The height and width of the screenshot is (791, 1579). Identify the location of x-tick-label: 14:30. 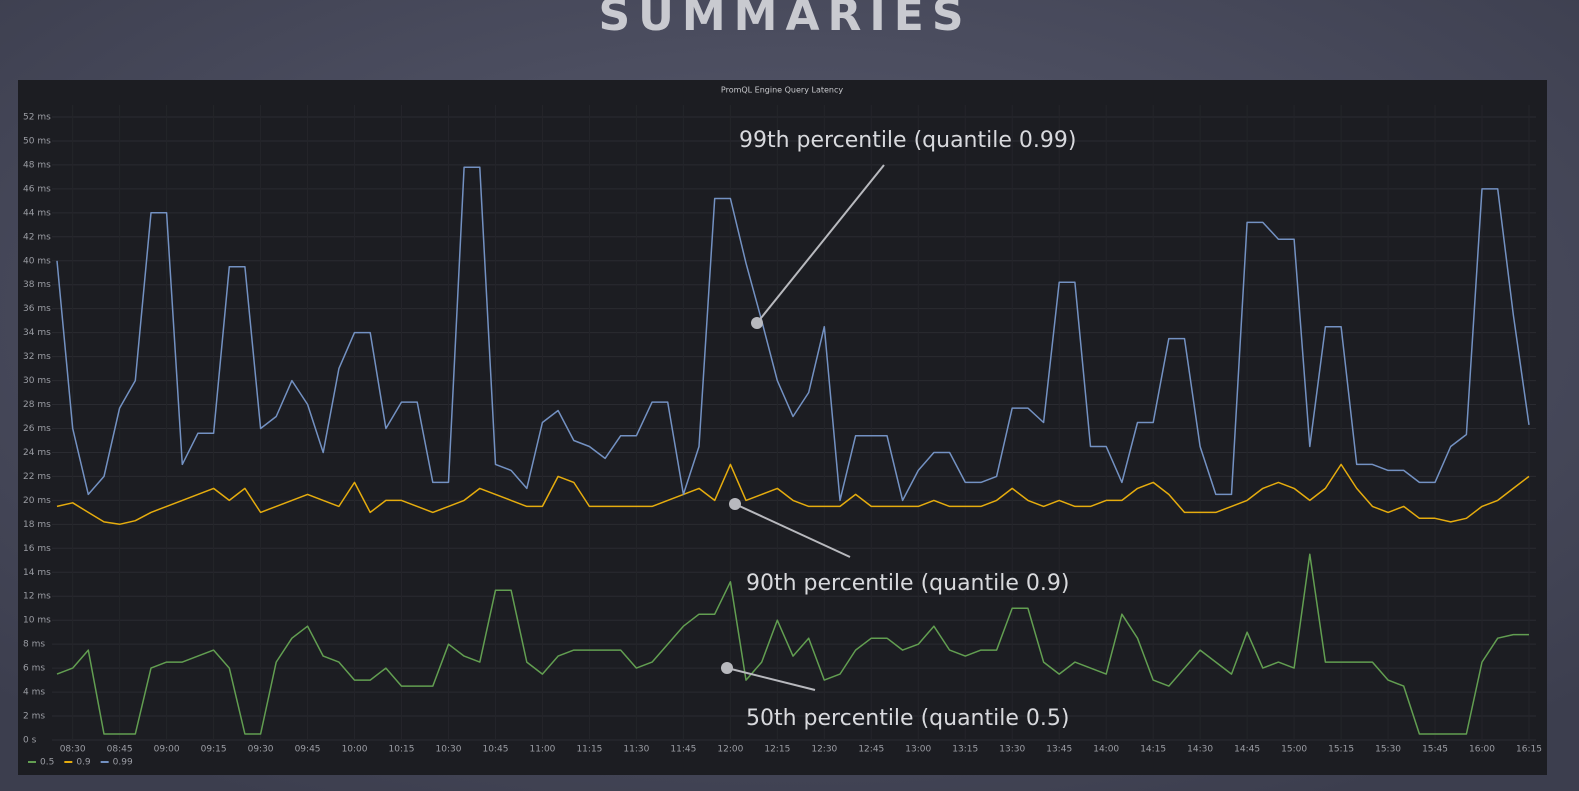
(1200, 750).